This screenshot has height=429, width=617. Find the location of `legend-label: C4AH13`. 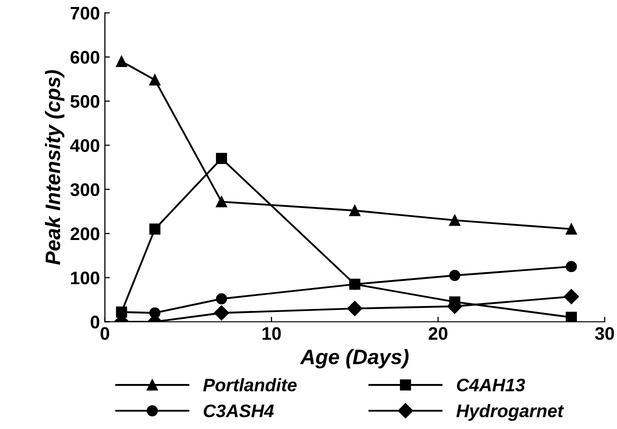

legend-label: C4AH13 is located at coordinates (491, 385).